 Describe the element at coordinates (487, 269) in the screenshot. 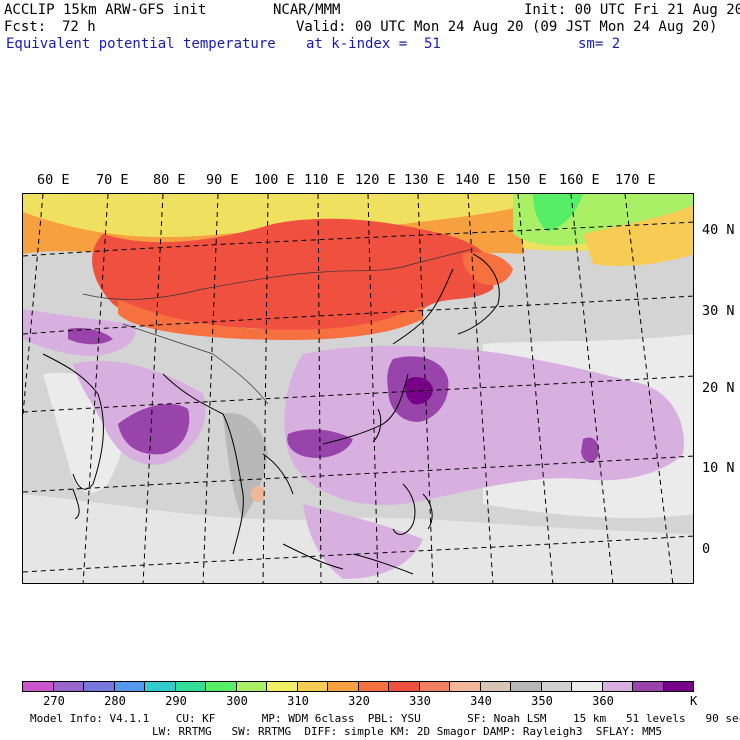

I see `warm-northeast` at that location.